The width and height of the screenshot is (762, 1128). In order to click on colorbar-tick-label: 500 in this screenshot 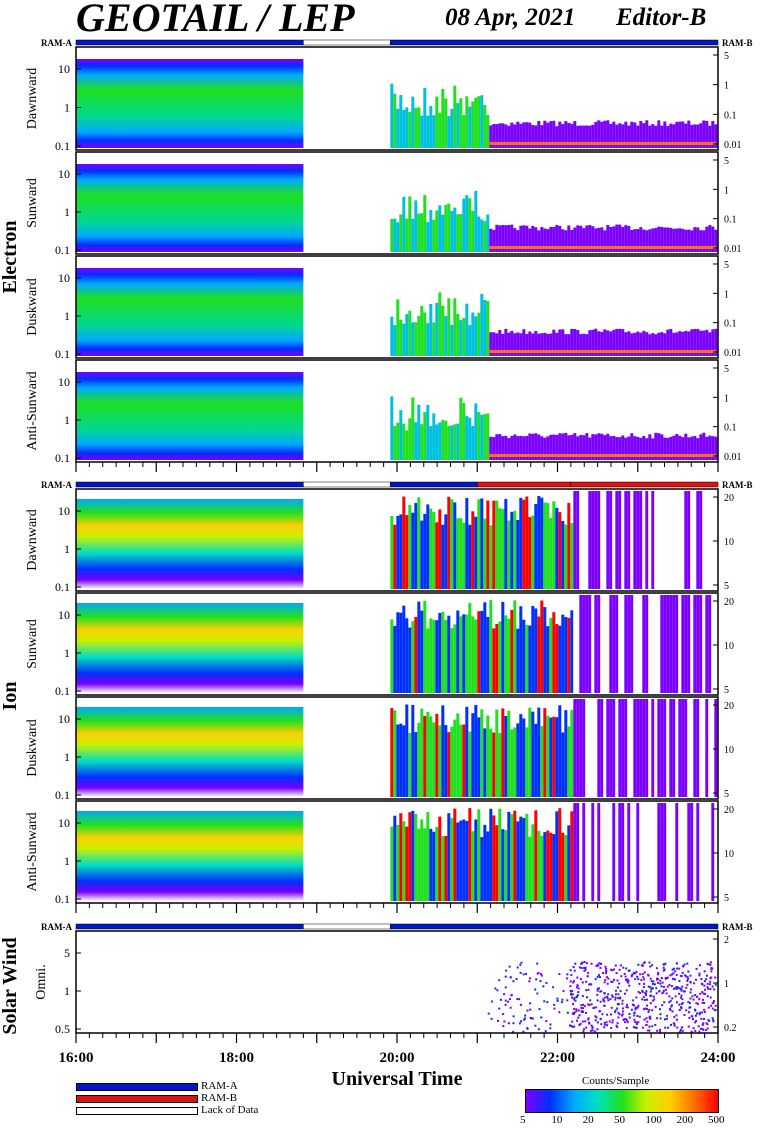, I will do `click(716, 1120)`.